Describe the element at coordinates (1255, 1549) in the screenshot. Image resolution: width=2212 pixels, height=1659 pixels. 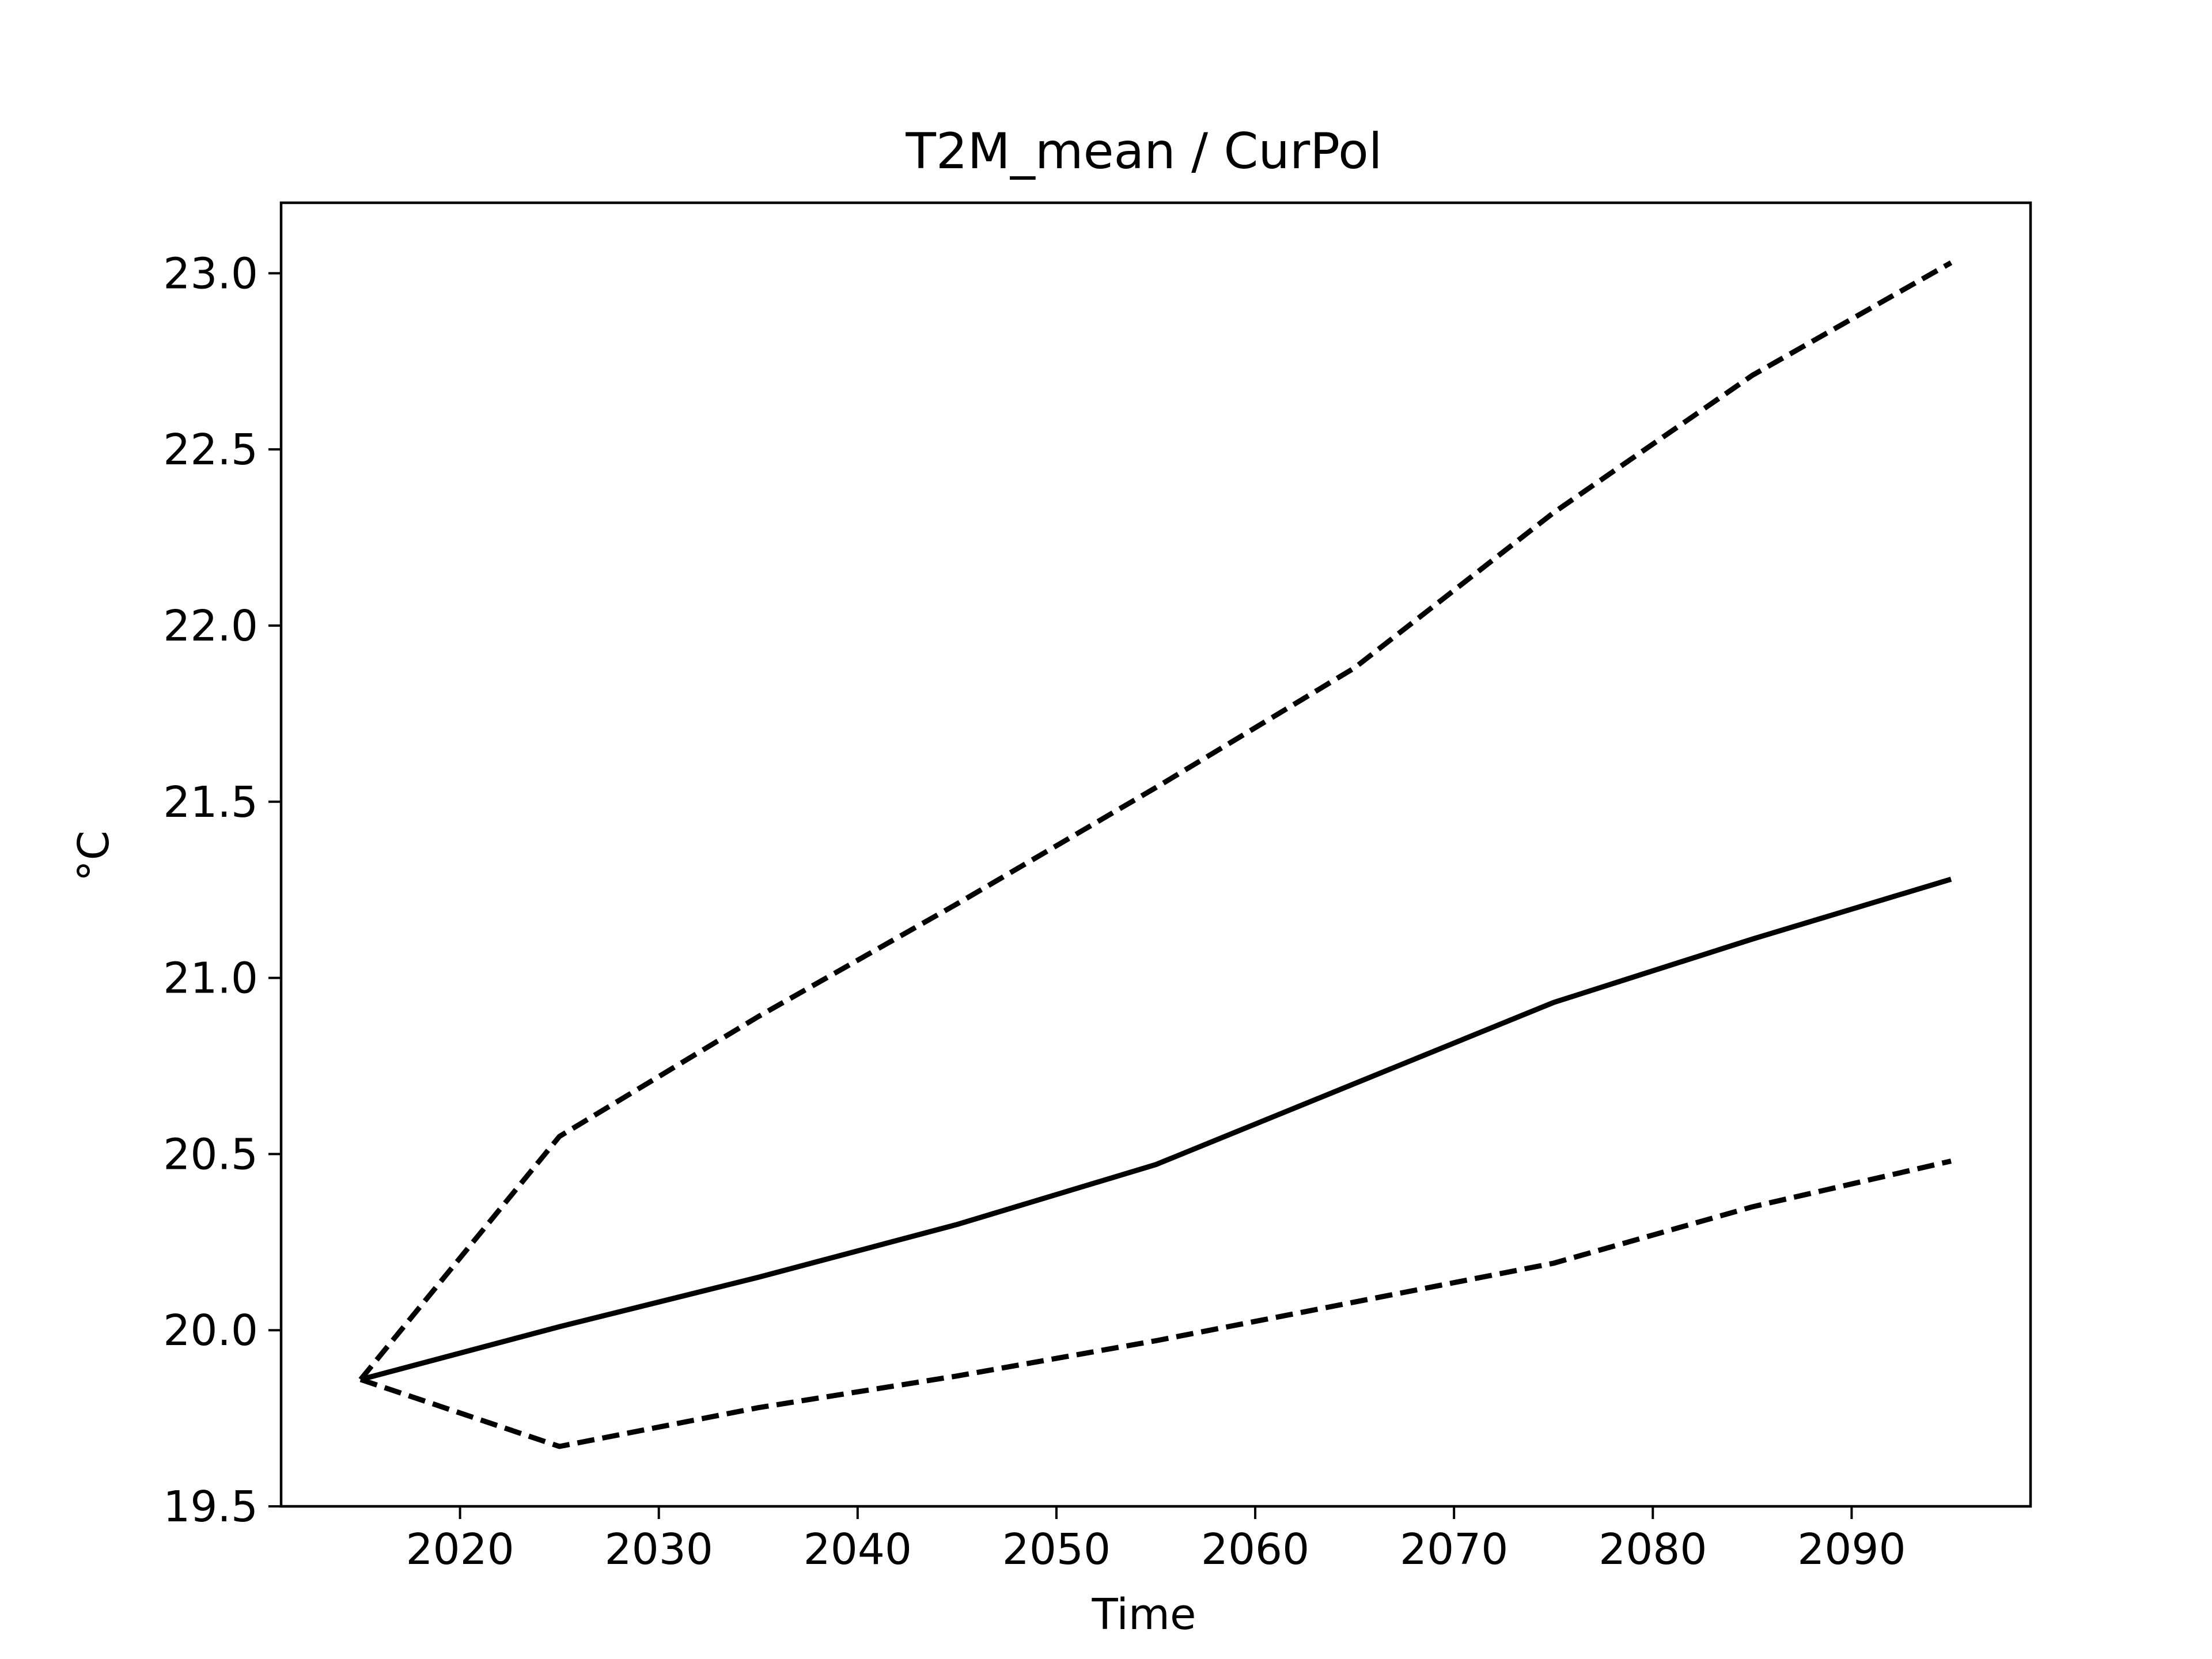
I see `x-tick-label: 2060` at that location.